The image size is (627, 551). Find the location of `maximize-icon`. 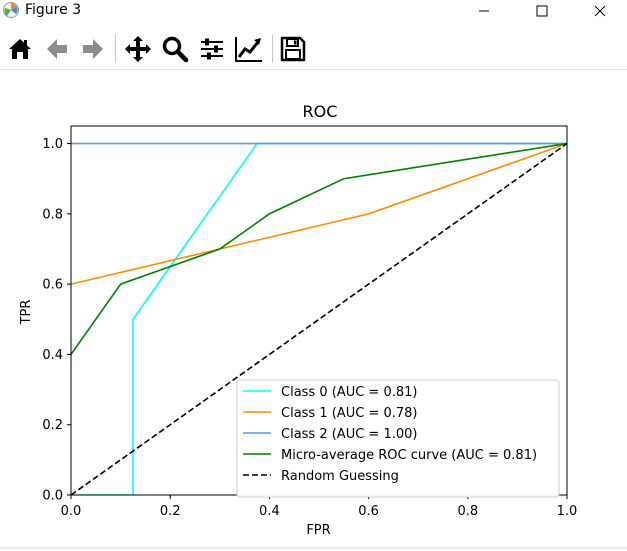

maximize-icon is located at coordinates (542, 11).